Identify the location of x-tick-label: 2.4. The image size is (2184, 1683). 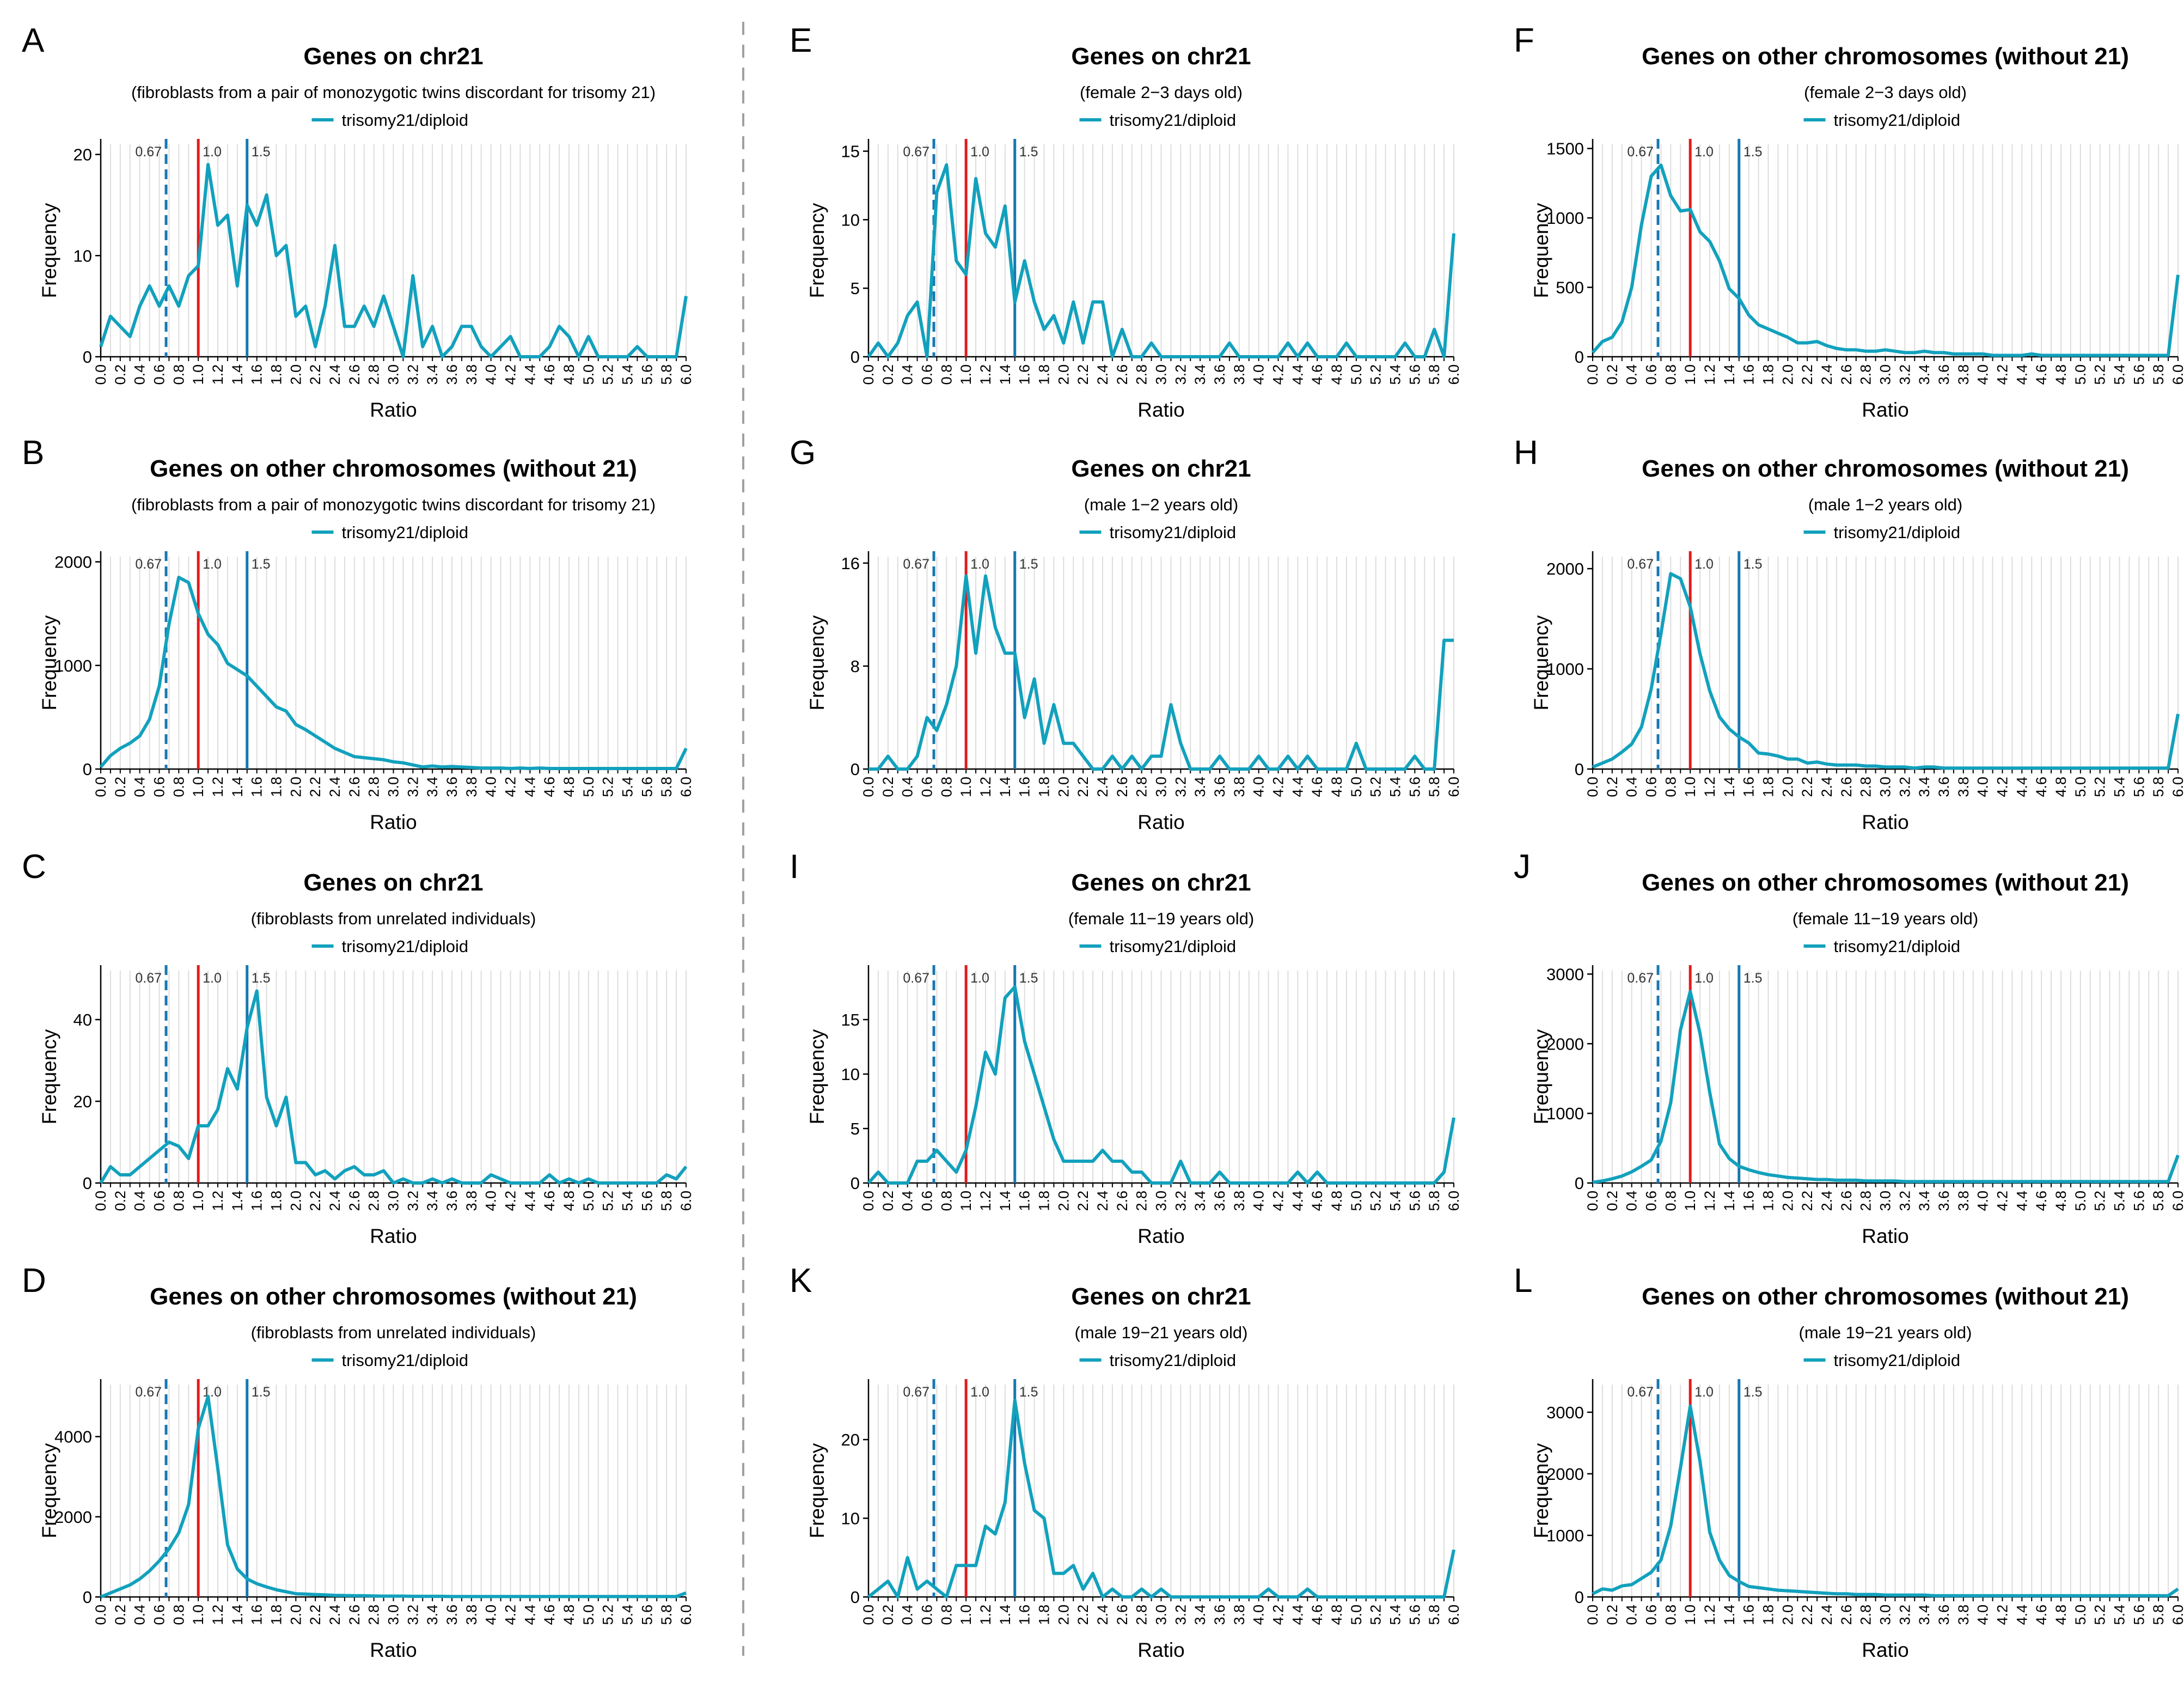
(1102, 1615).